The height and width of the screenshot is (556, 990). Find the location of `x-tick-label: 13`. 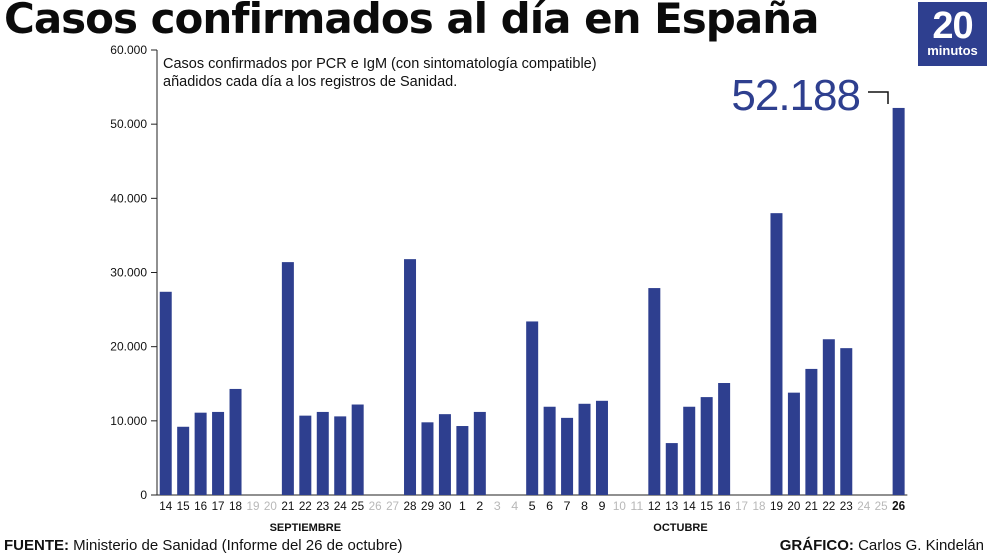

x-tick-label: 13 is located at coordinates (671, 506).